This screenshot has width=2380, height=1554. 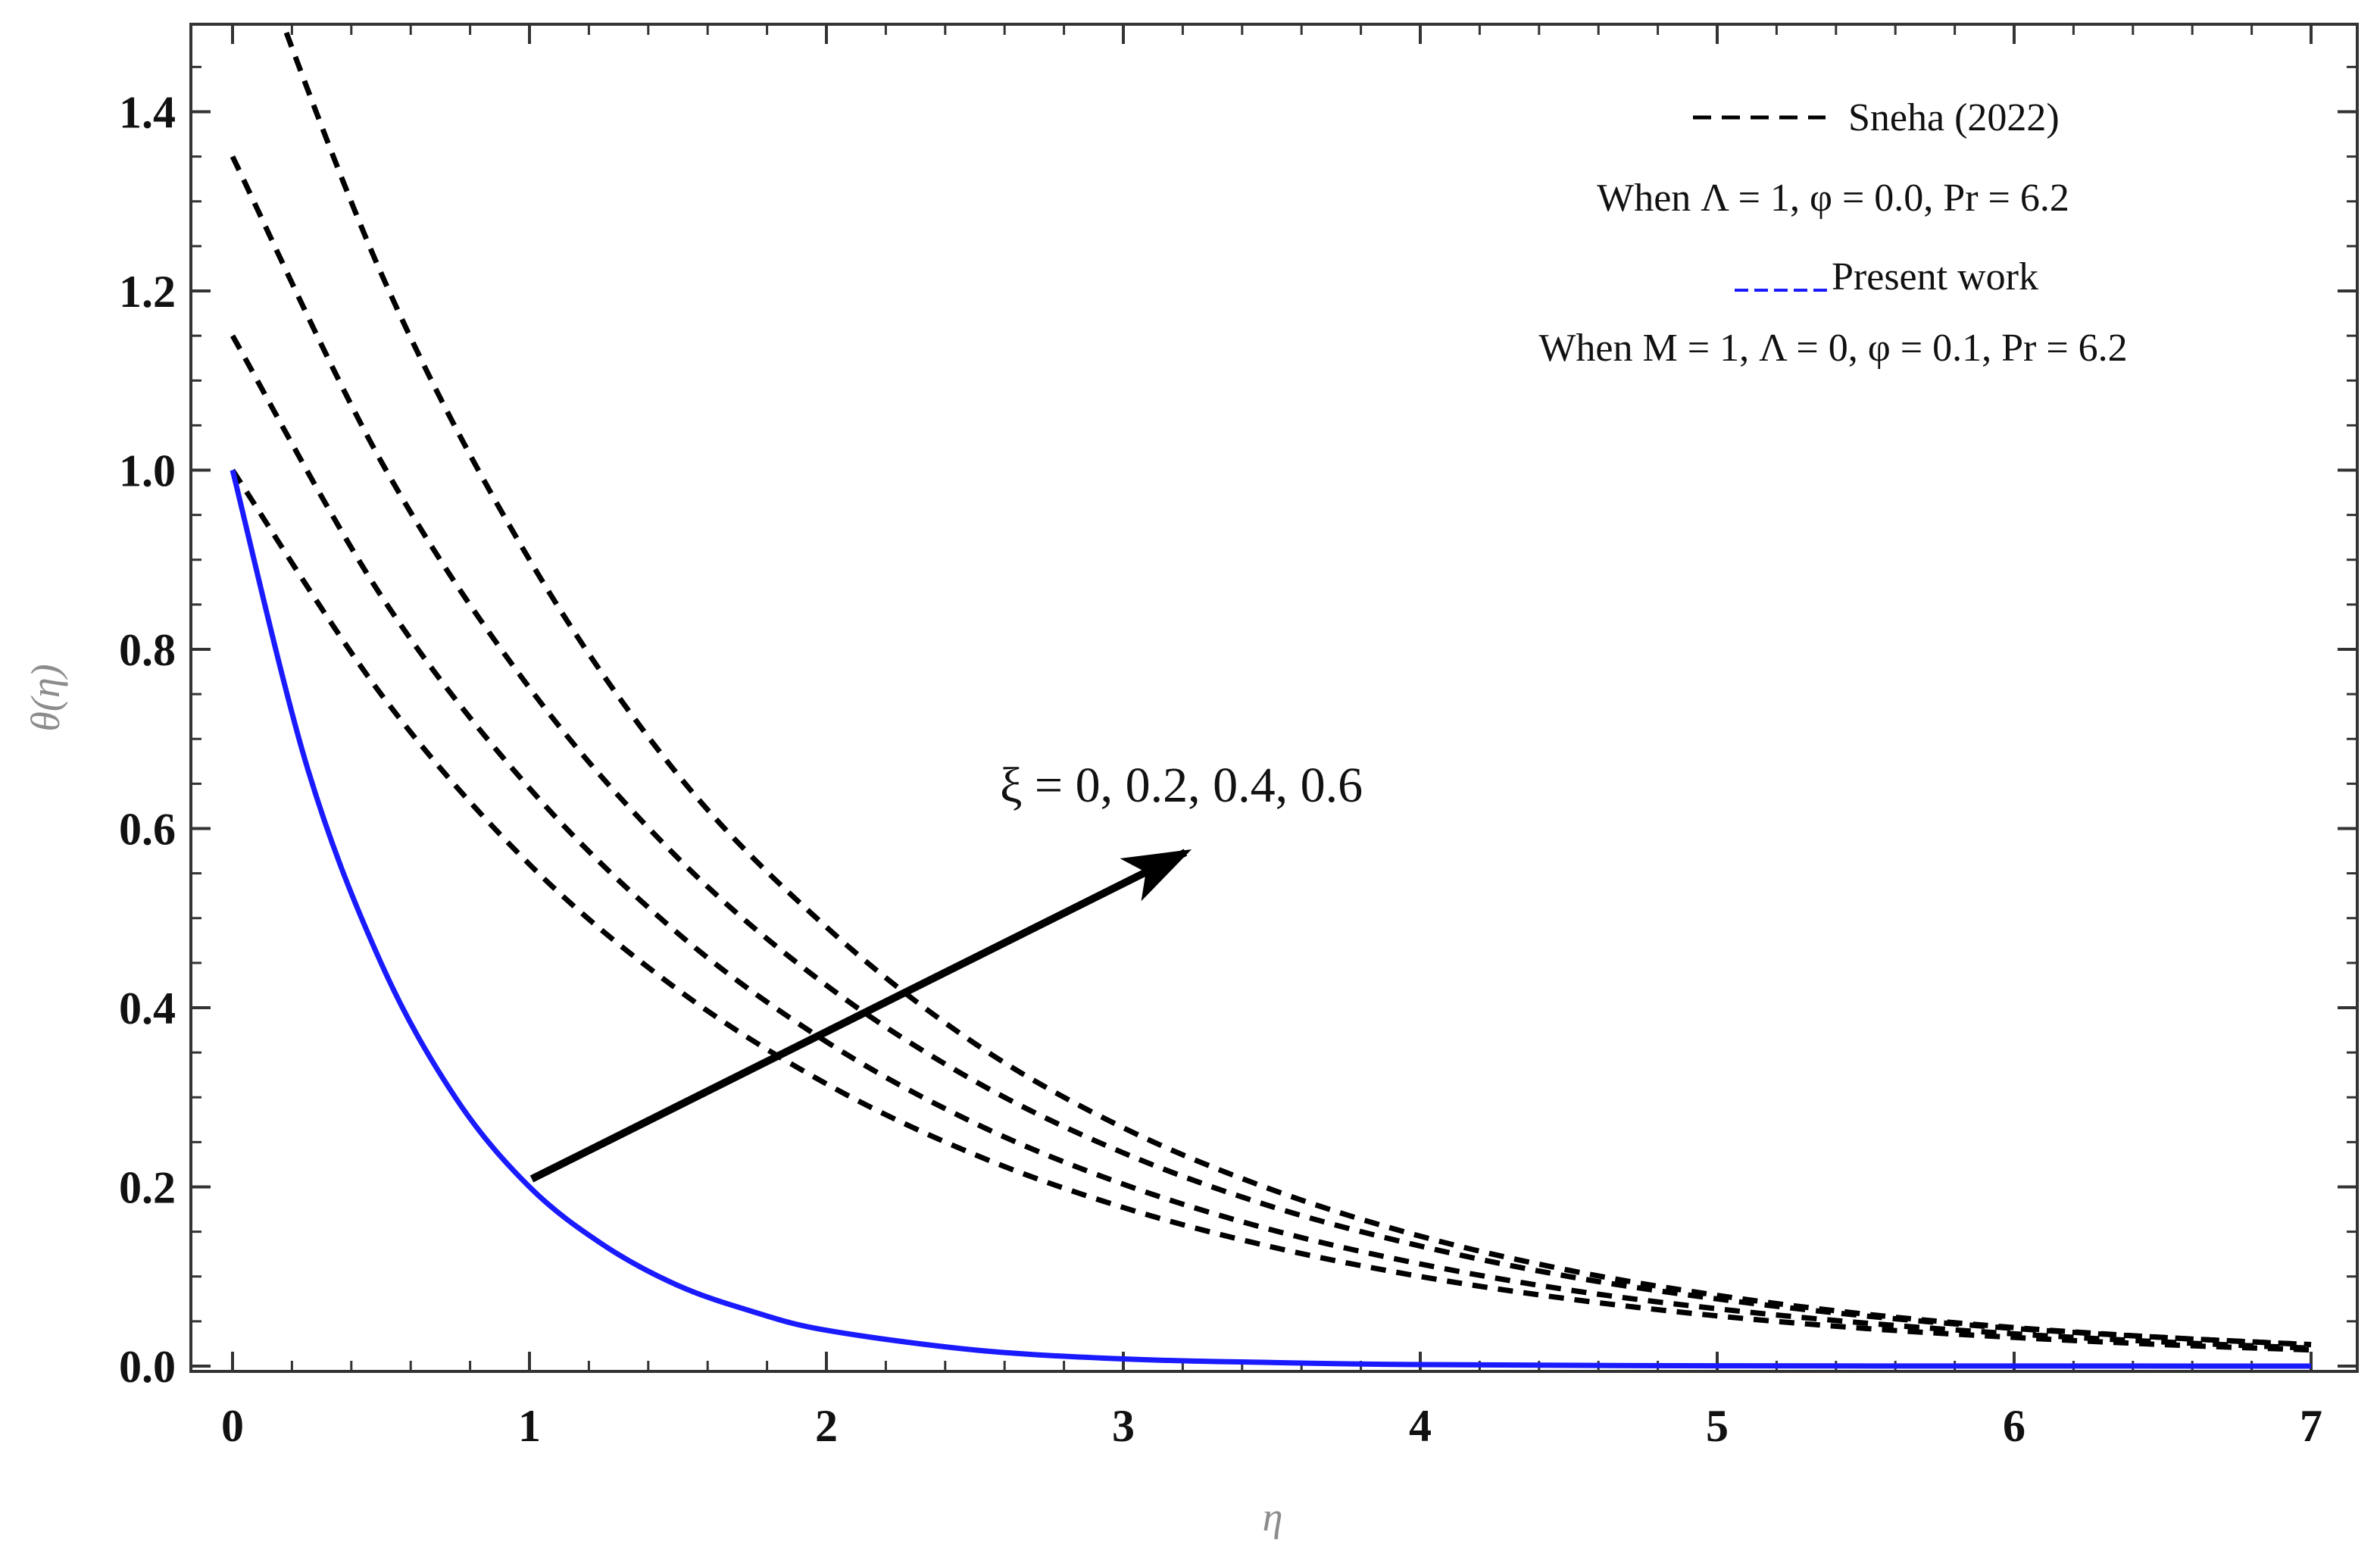 What do you see at coordinates (147, 830) in the screenshot?
I see `y-tick-label: 0.6` at bounding box center [147, 830].